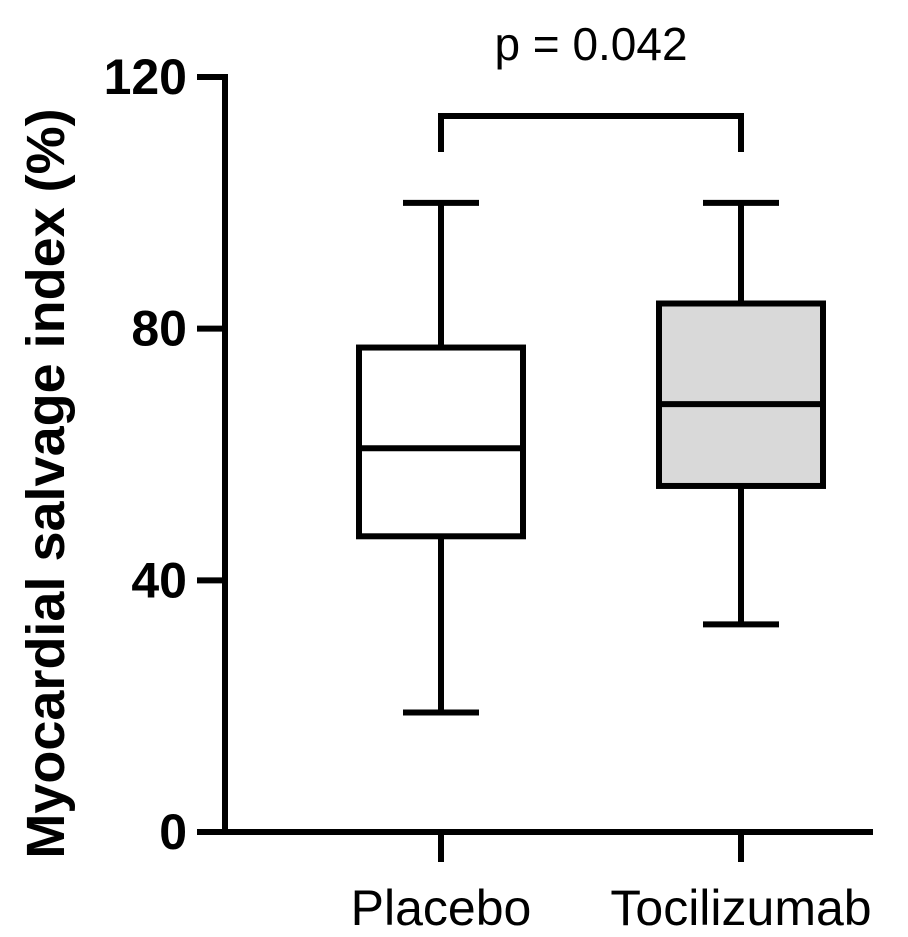  Describe the element at coordinates (590, 44) in the screenshot. I see `p-value-annotation: p = 0.042` at that location.